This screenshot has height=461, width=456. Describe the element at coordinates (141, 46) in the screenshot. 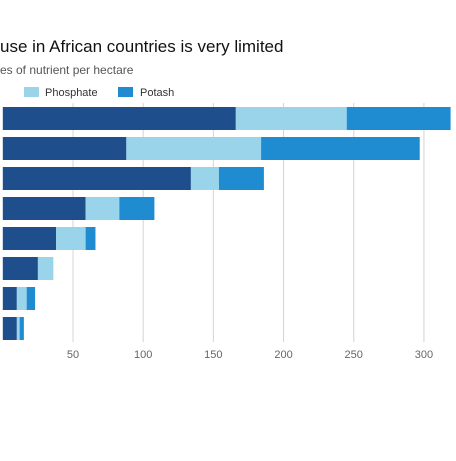

I see `chart-title: use in African countries is very limited` at that location.